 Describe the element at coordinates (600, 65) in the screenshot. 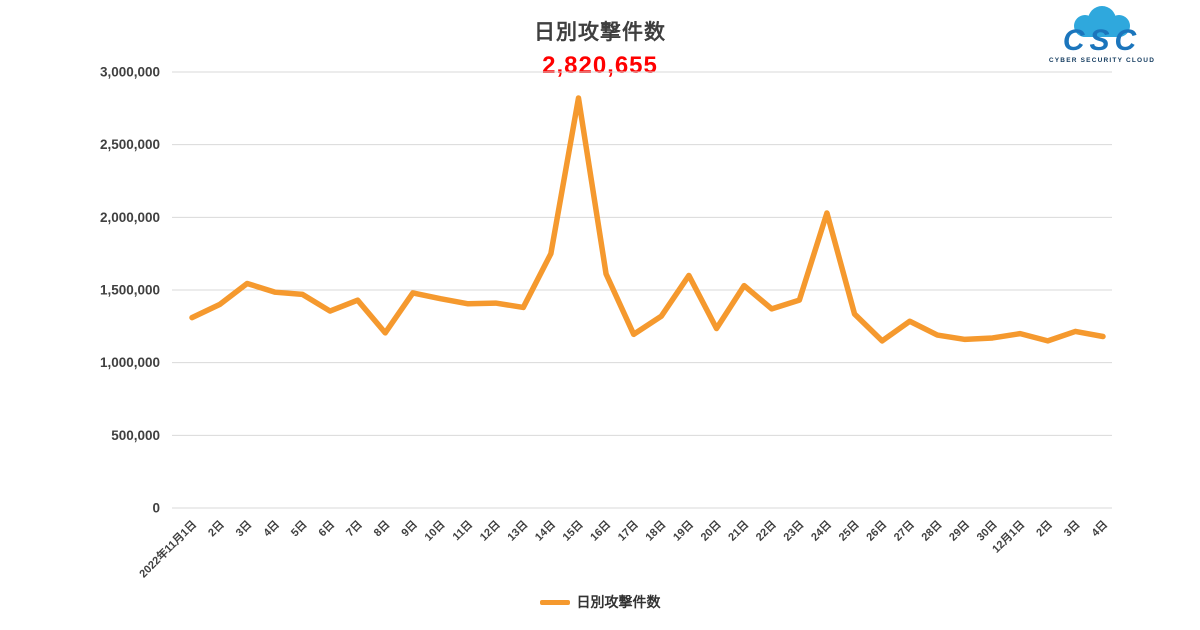

I see `peak-value-annotation: 2,820,655` at that location.